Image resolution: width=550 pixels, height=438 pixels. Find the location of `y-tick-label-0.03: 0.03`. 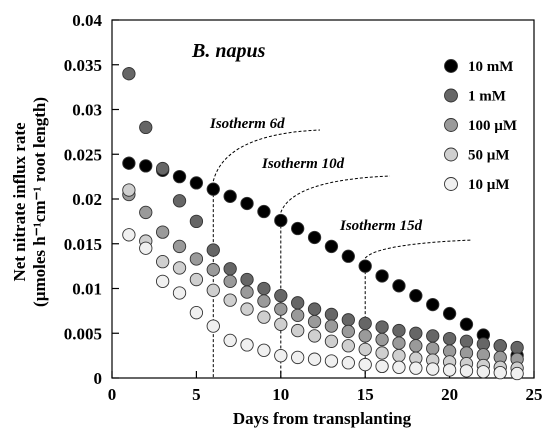

y-tick-label-0.03: 0.03 is located at coordinates (87, 110).